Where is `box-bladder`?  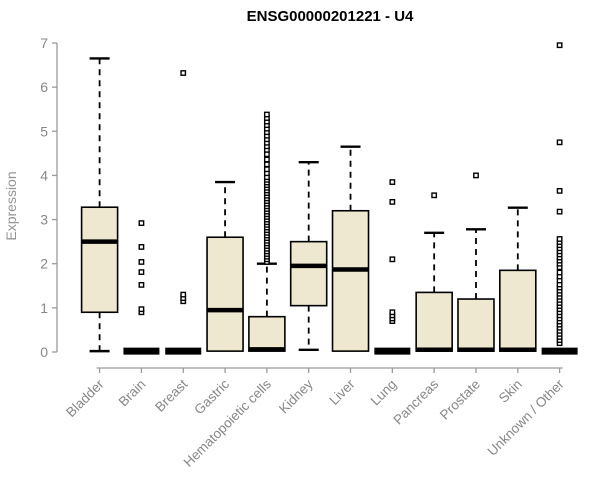 box-bladder is located at coordinates (99, 205).